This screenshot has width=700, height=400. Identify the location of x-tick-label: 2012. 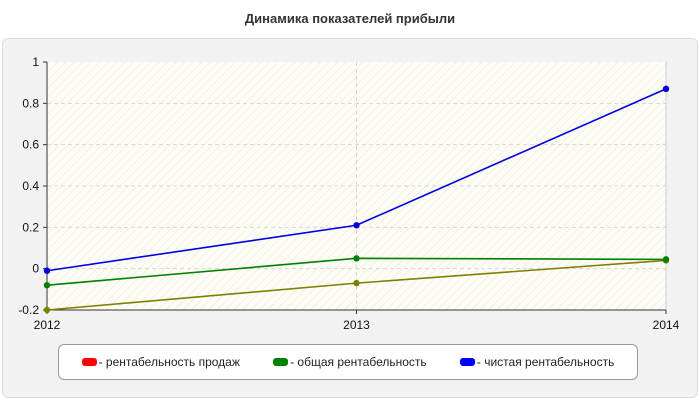
(47, 325).